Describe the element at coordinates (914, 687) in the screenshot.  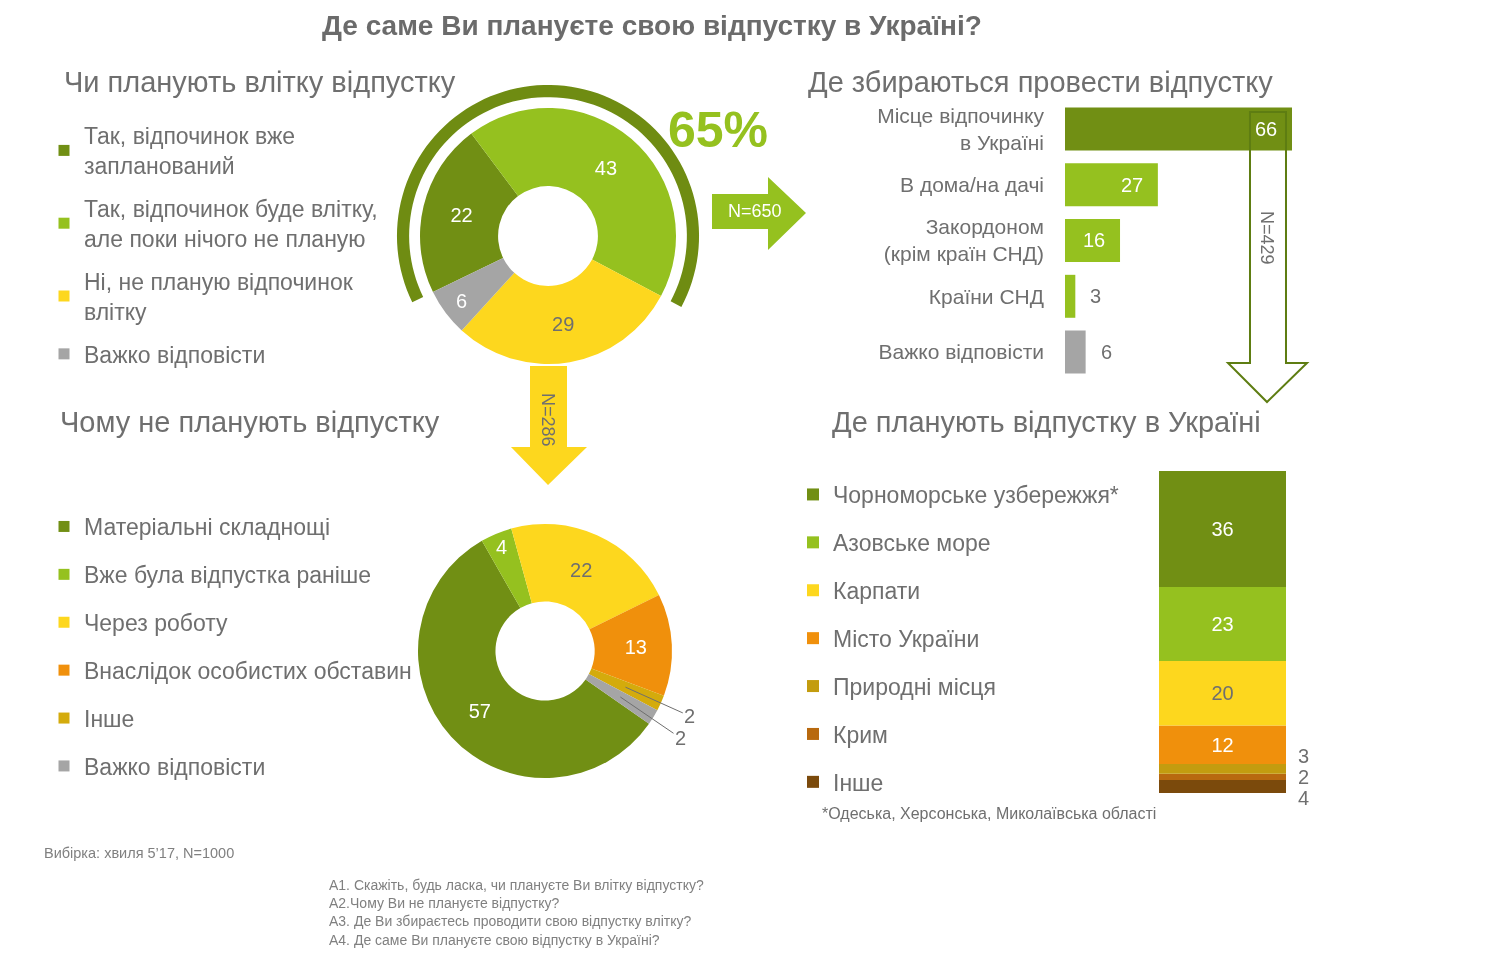
I see `legend-label: Природні місця` at that location.